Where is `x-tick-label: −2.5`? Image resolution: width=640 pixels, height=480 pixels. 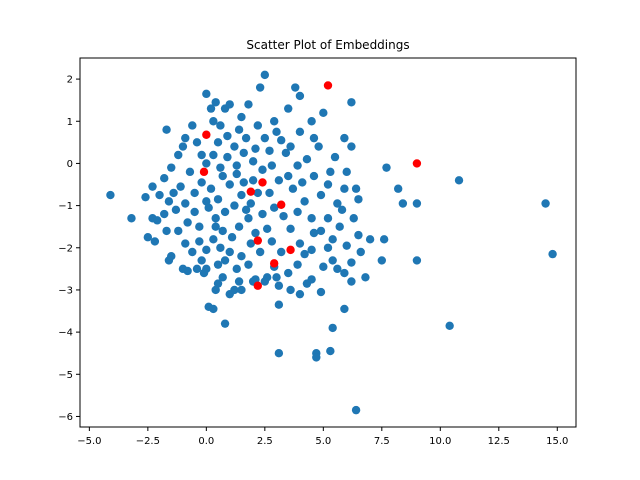
x-tick-label: −2.5 is located at coordinates (148, 441).